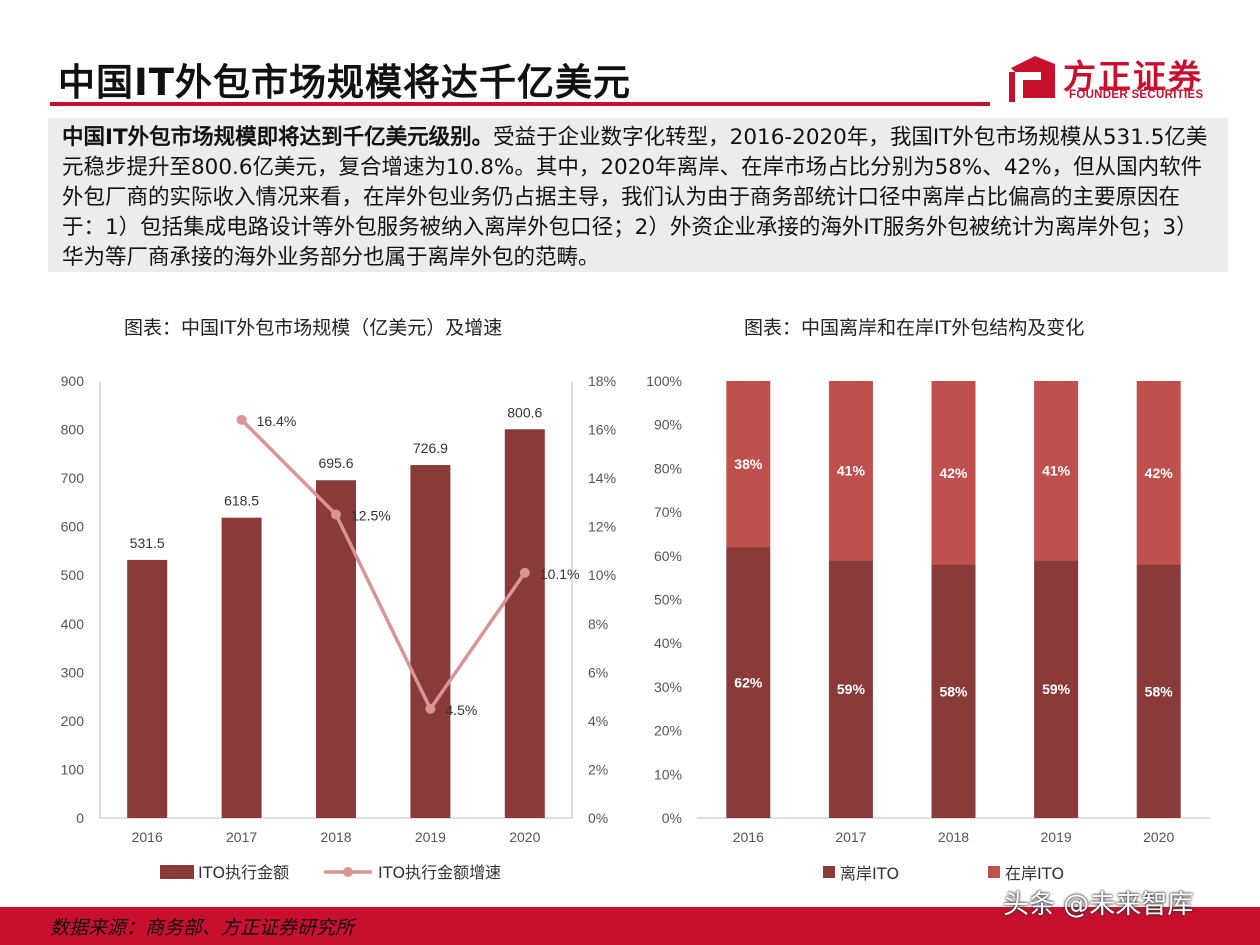 This screenshot has height=945, width=1260. I want to click on right-y-tick-label: 2%, so click(598, 769).